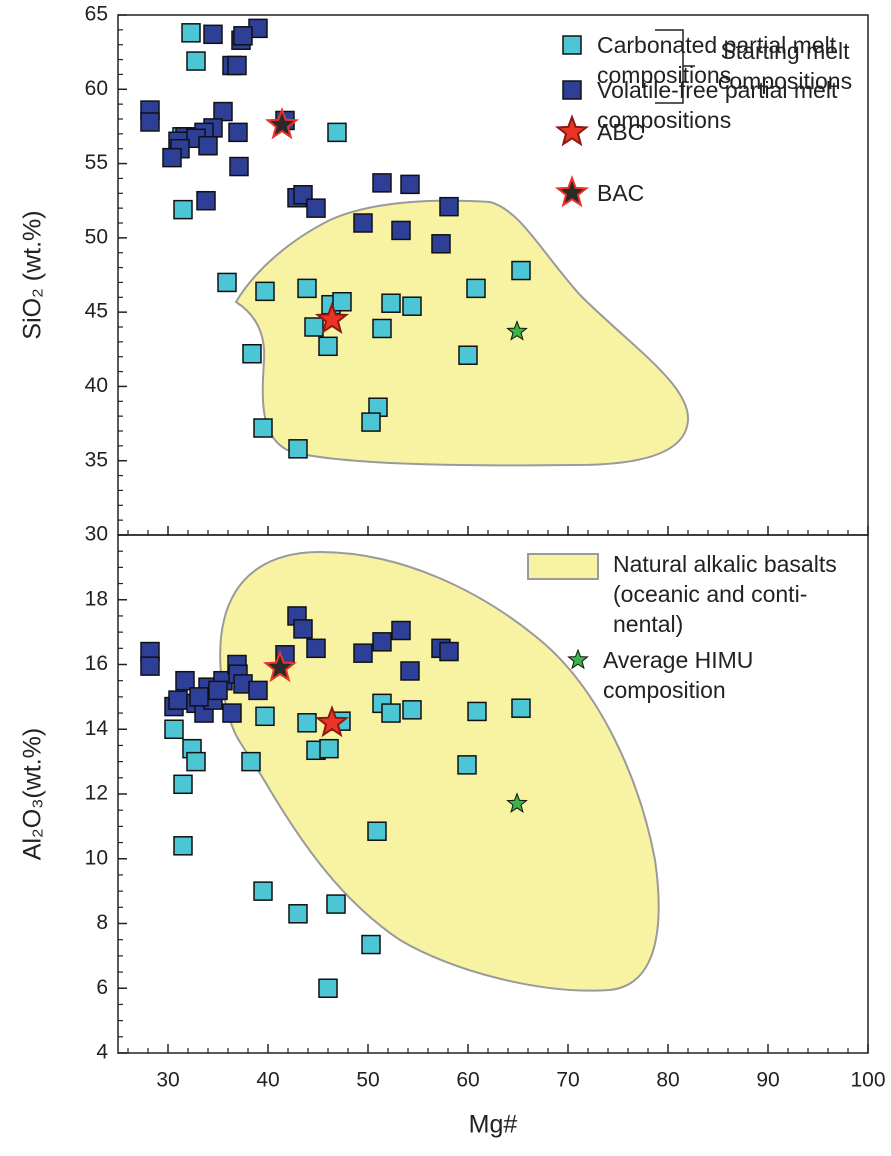 The height and width of the screenshot is (1156, 891). Describe the element at coordinates (96, 236) in the screenshot. I see `y-tick-label: 50` at that location.